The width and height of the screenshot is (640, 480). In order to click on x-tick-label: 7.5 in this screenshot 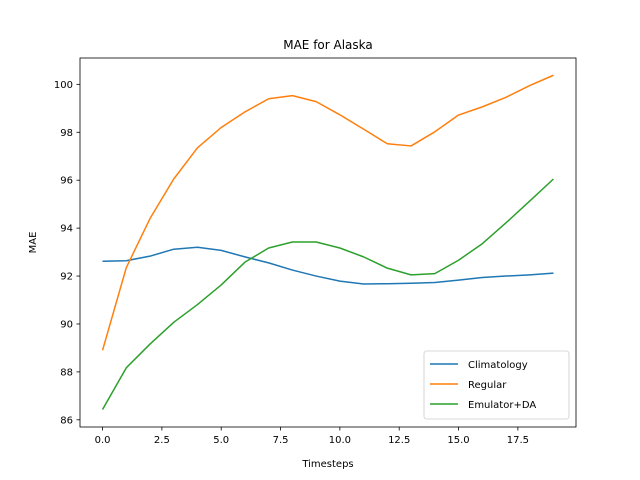, I will do `click(281, 440)`.